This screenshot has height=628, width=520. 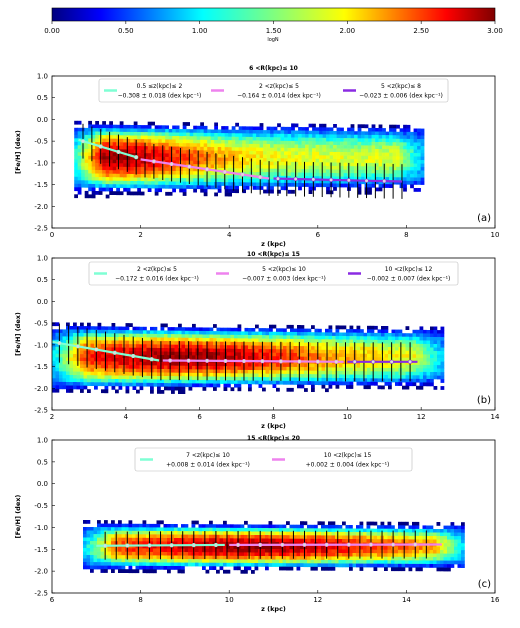 I want to click on legend-range: 0.5 ≤z(kpc)≤ 2, so click(x=160, y=86).